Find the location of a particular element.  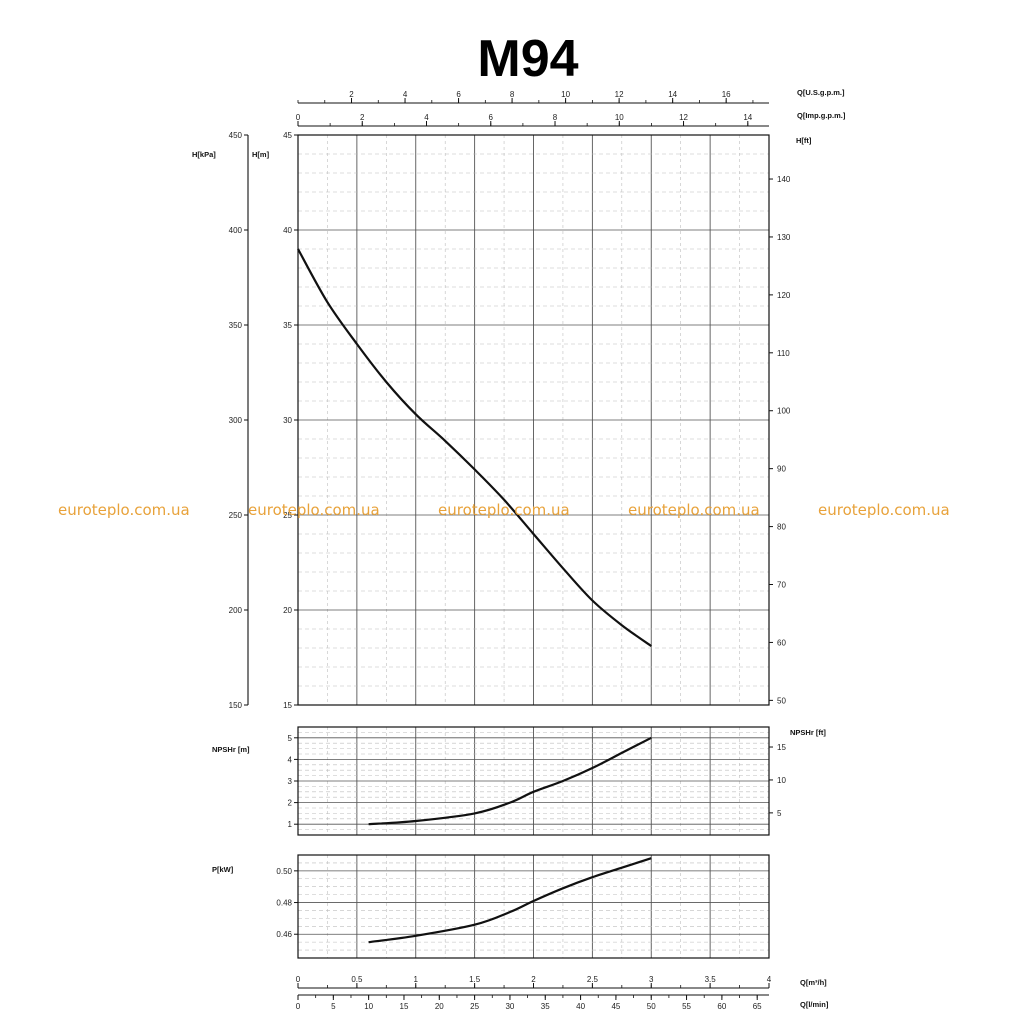

bottom-m3h-axis-tick-label: 1 is located at coordinates (416, 979).